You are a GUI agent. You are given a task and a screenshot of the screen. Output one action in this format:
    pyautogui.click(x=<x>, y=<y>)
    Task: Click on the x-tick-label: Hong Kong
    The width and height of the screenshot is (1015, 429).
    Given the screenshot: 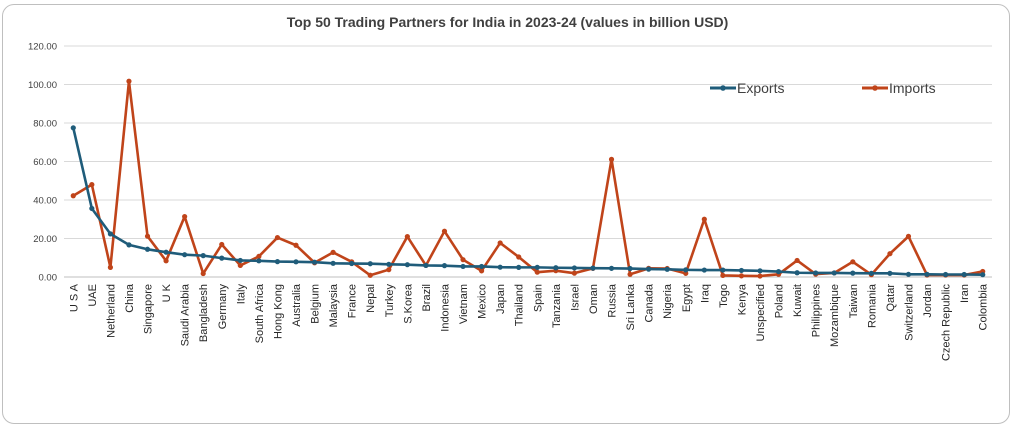 What is the action you would take?
    pyautogui.click(x=278, y=311)
    